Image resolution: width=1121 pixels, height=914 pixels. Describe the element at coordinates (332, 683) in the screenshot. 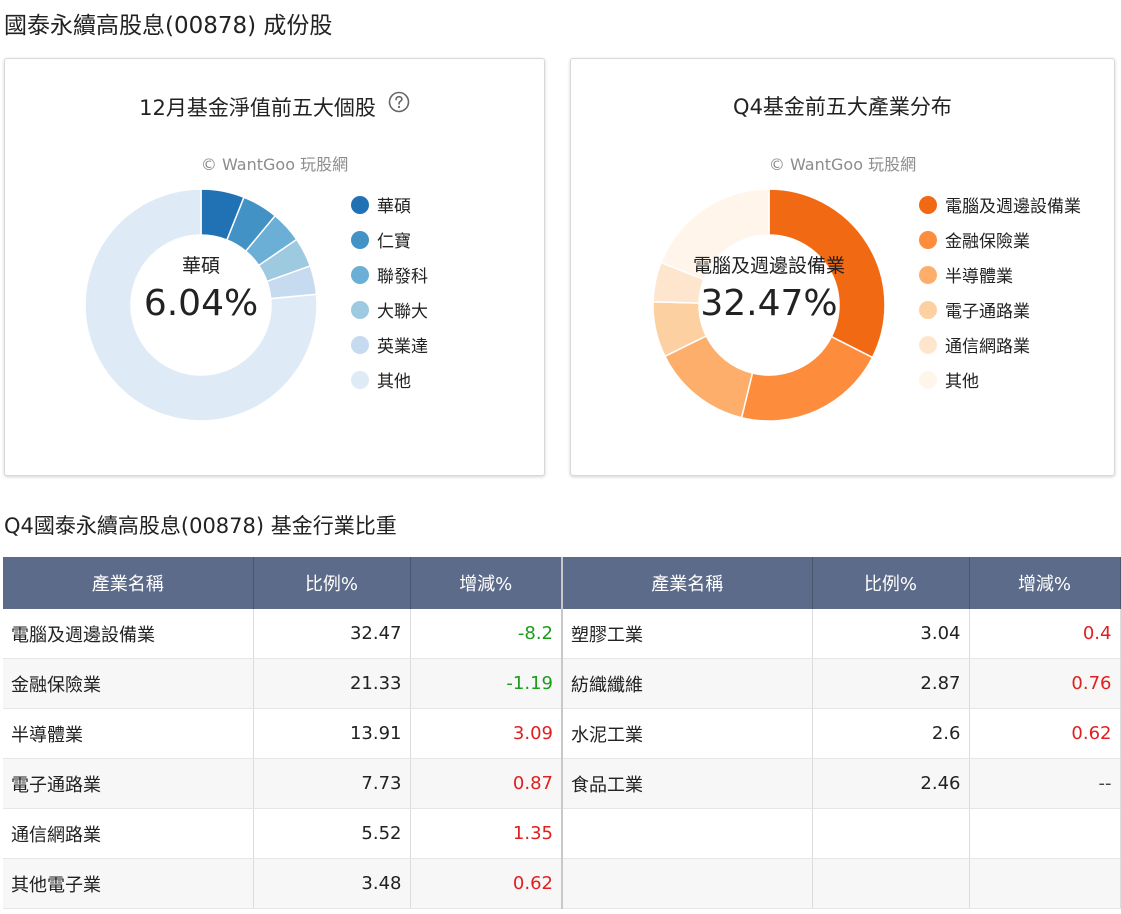

I see `ratio-cell: 21.33` at that location.